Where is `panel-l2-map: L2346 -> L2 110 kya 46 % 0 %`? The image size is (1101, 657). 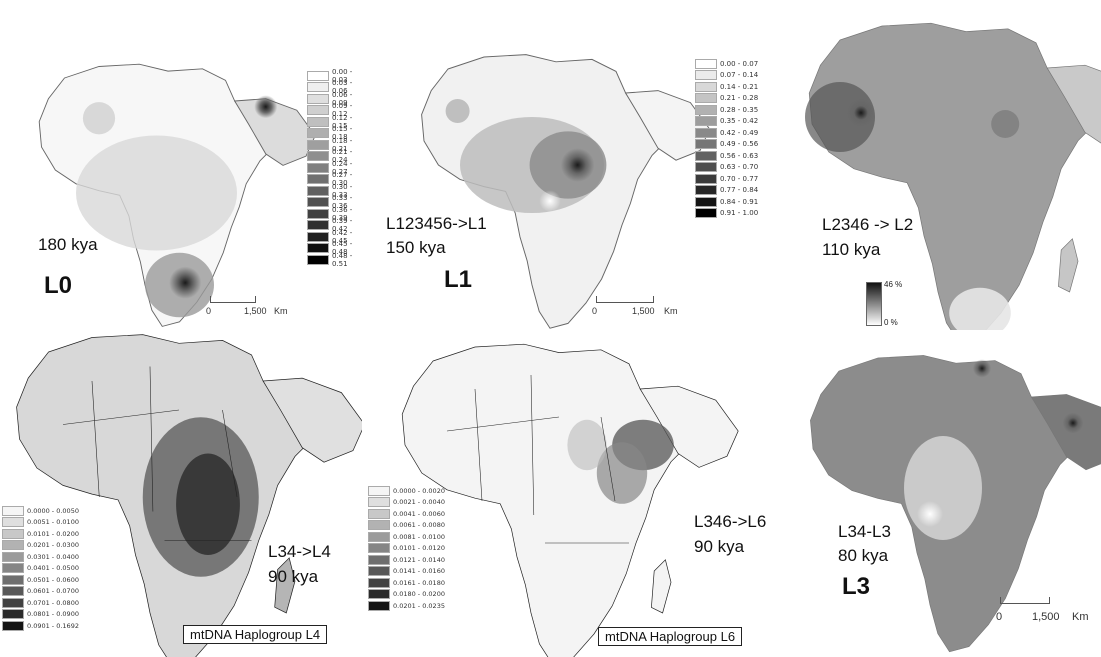 panel-l2-map: L2346 -> L2 110 kya 46 % 0 % is located at coordinates (950, 165).